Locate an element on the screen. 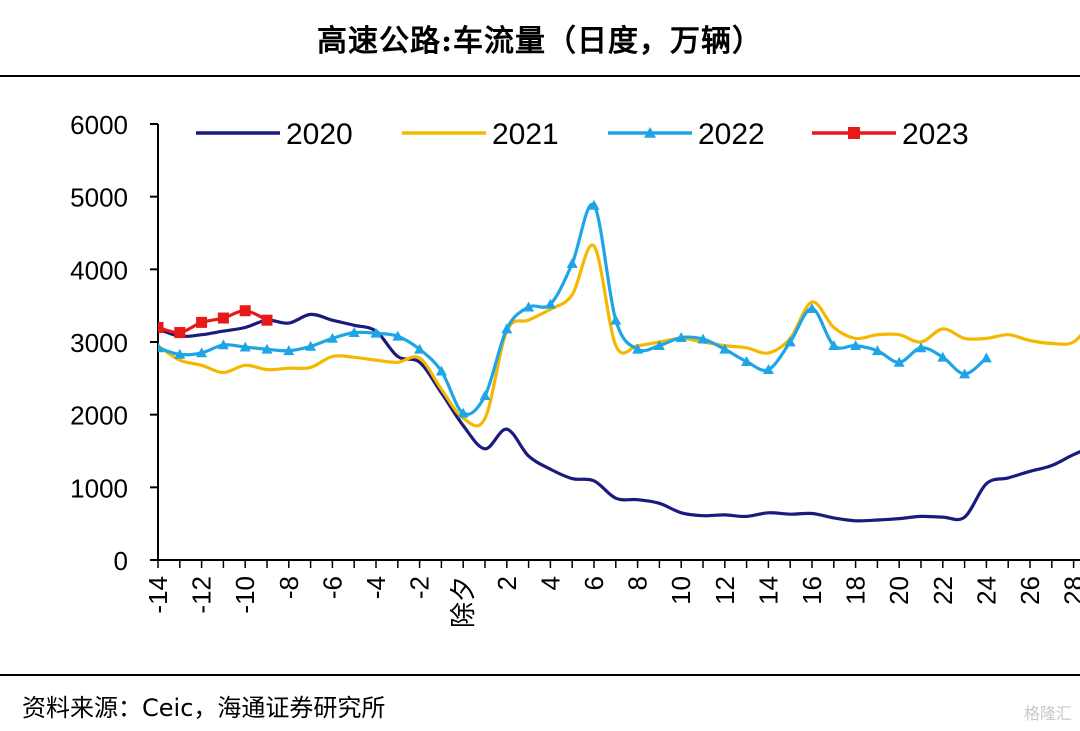 This screenshot has width=1080, height=731. y-tick-label: 6000 is located at coordinates (99, 125).